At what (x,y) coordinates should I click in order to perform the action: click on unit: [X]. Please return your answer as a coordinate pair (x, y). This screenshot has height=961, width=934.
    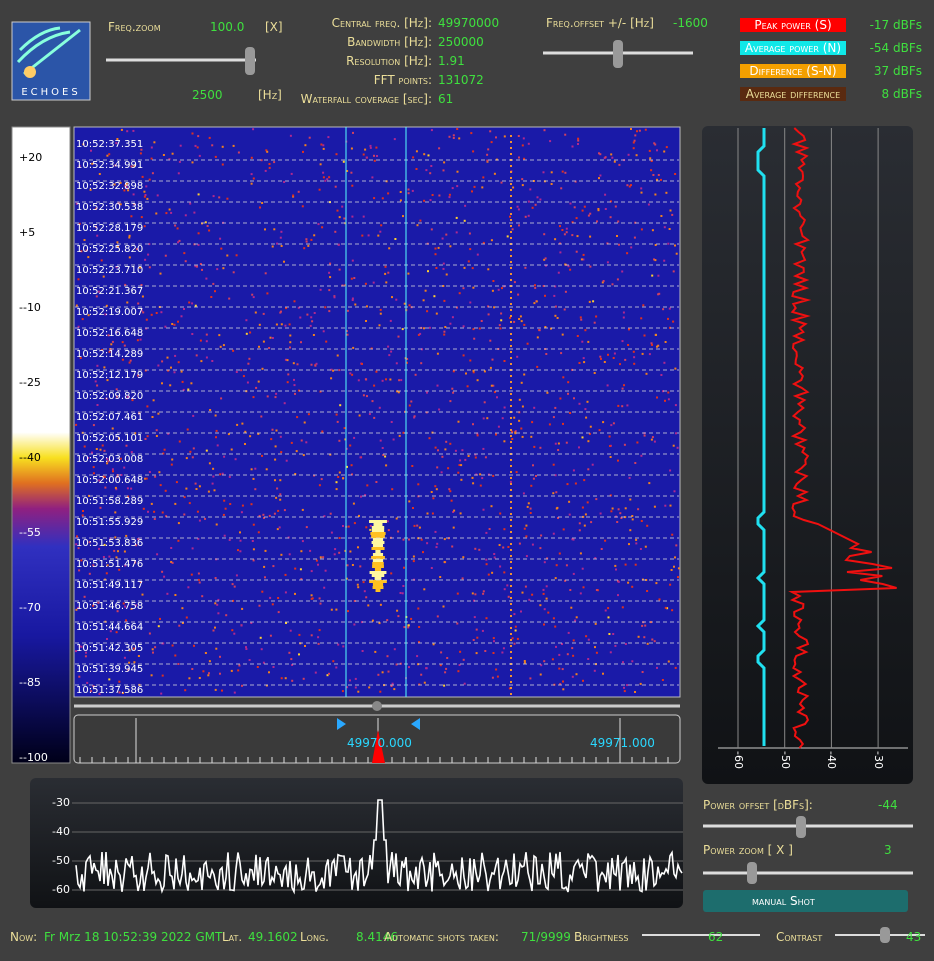
    Looking at the image, I should click on (274, 27).